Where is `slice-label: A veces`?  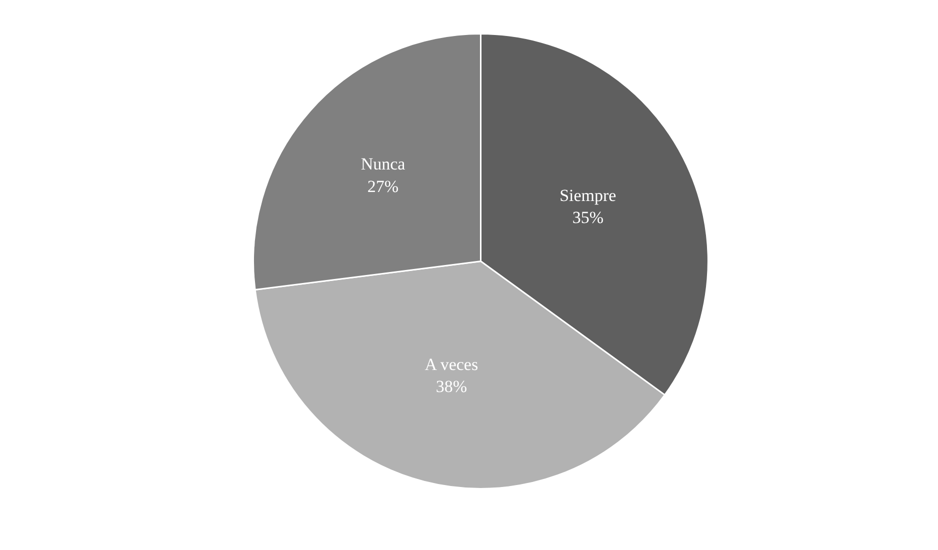
slice-label: A veces is located at coordinates (451, 364).